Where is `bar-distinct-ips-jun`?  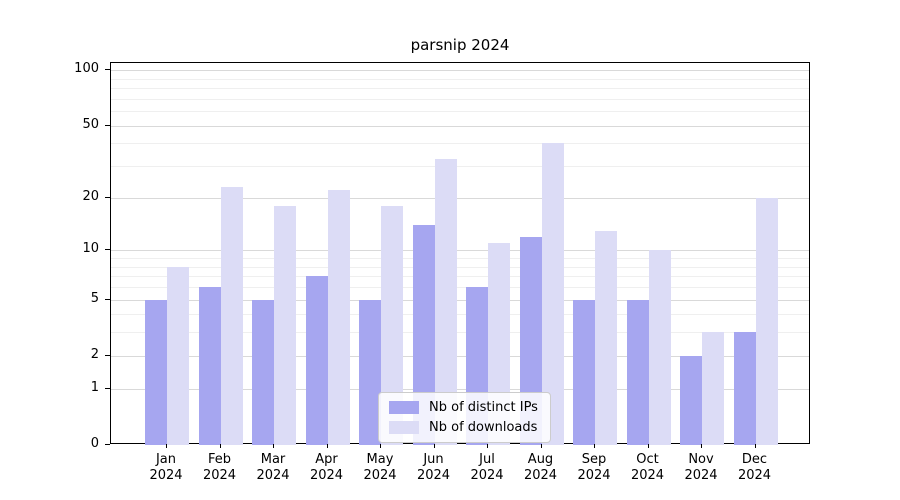
bar-distinct-ips-jun is located at coordinates (423, 335).